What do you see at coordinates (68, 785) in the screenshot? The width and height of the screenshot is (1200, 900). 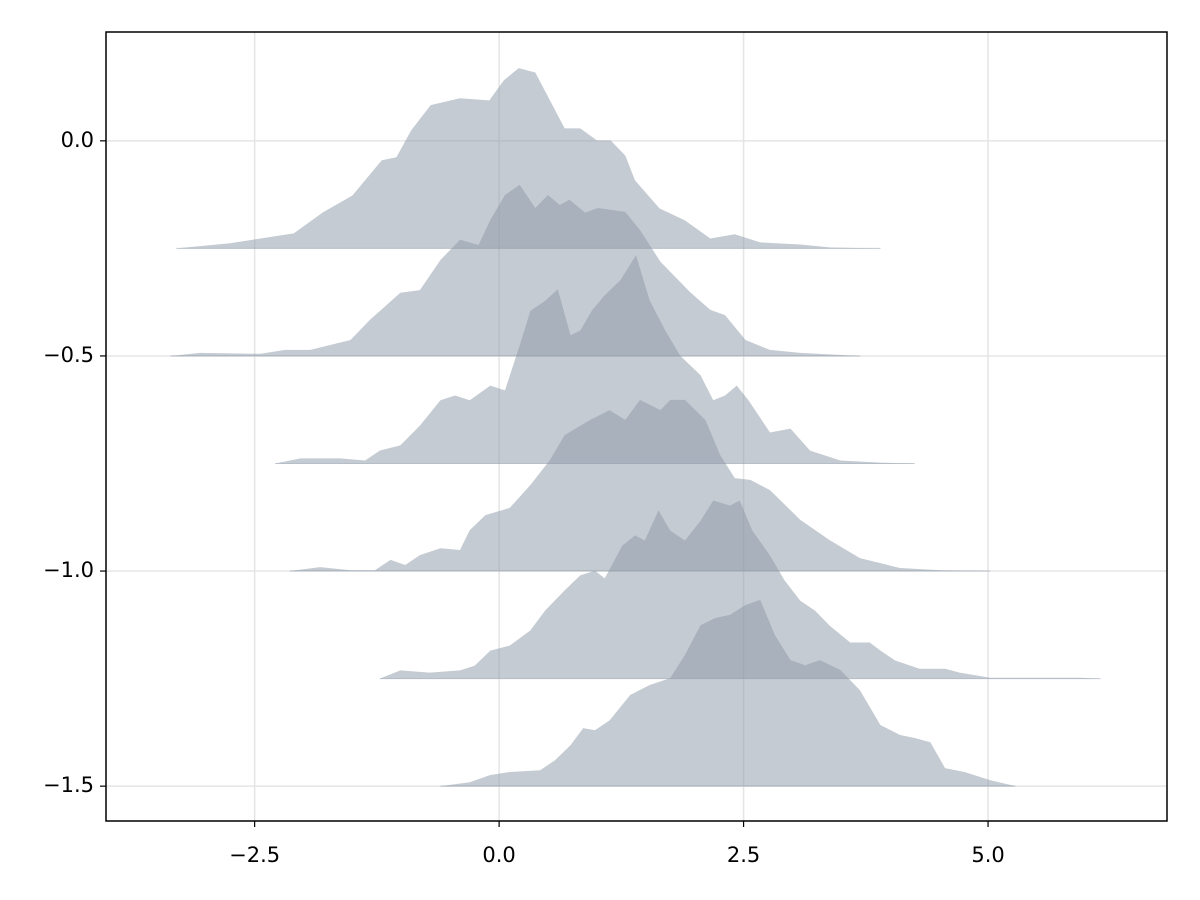 I see `y-tick-label: −1.5` at bounding box center [68, 785].